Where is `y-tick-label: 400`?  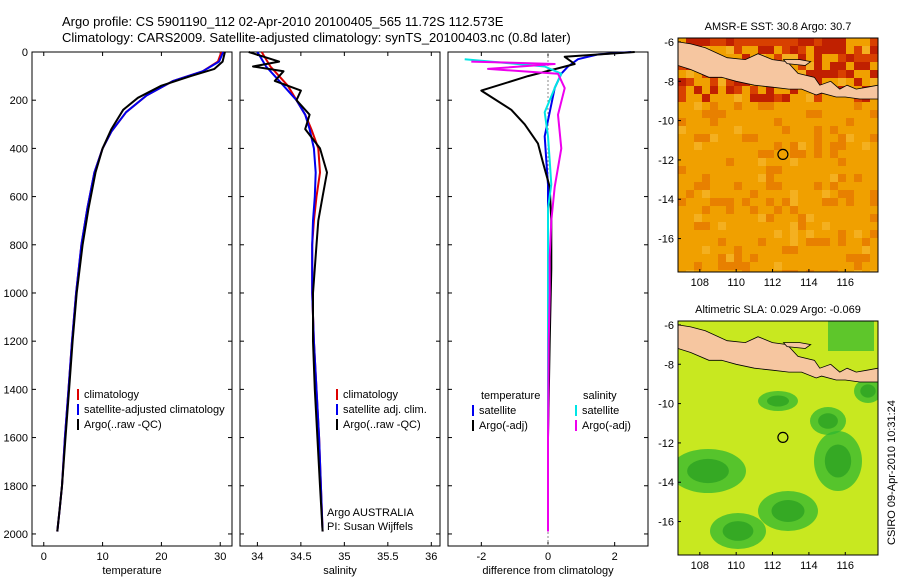
y-tick-label: 400 is located at coordinates (19, 149).